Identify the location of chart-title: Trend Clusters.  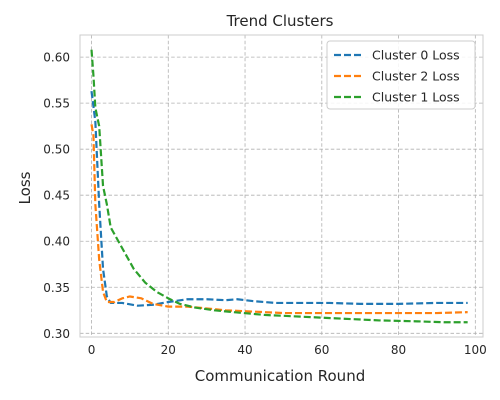
(280, 21).